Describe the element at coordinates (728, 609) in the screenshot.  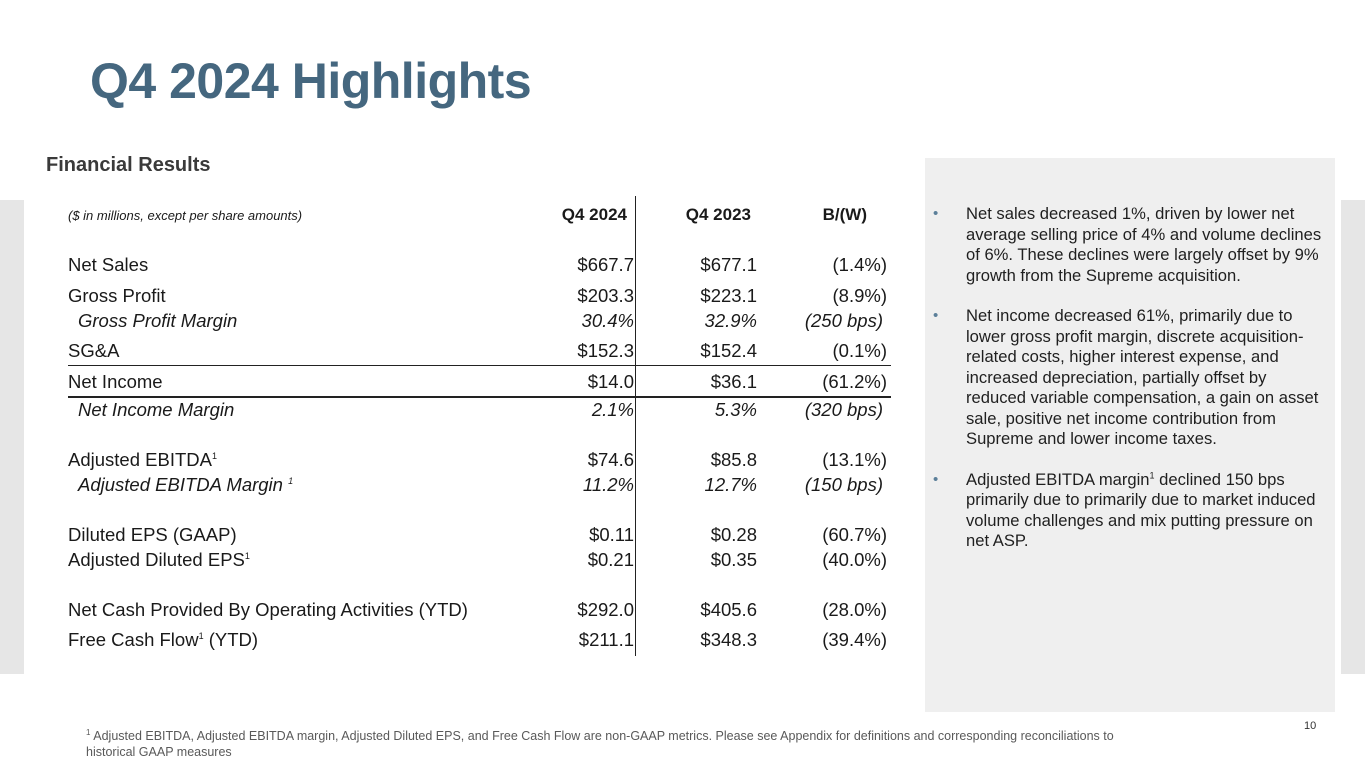
I see `cell-q4-2023: $405.6` at that location.